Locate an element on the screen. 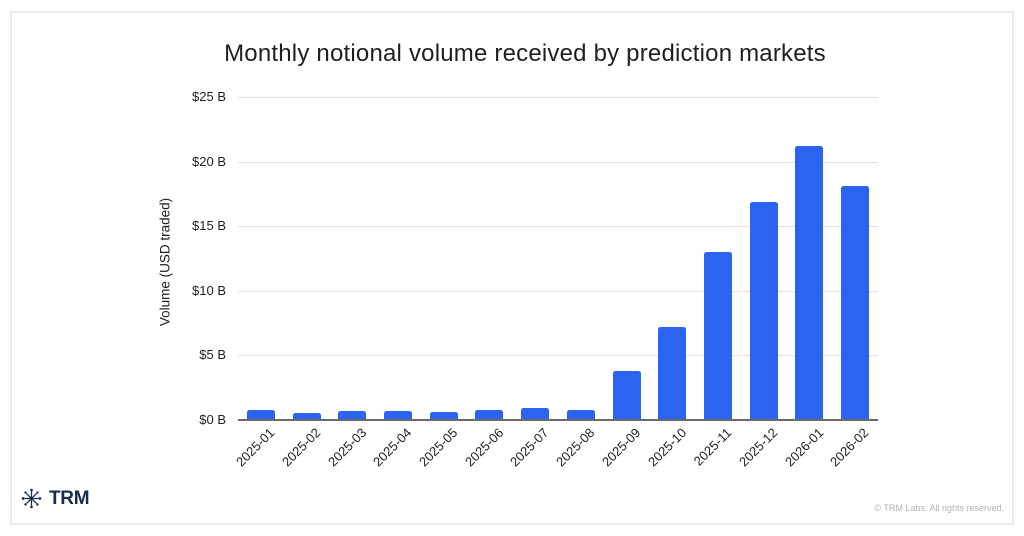 The image size is (1024, 536). y-tick-label: $15 B is located at coordinates (209, 226).